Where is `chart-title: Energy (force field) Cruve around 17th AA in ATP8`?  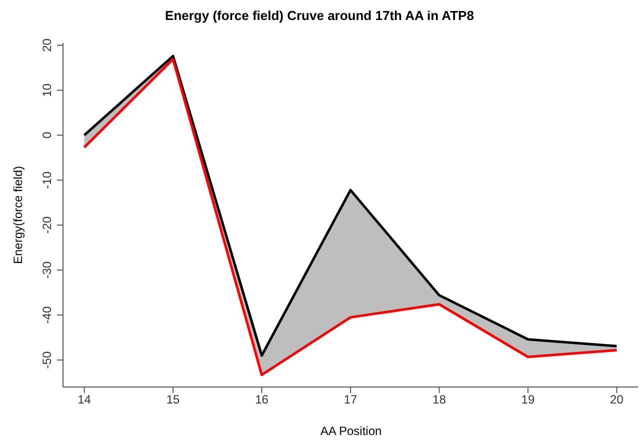 chart-title: Energy (force field) Cruve around 17th AA in ATP8 is located at coordinates (319, 15).